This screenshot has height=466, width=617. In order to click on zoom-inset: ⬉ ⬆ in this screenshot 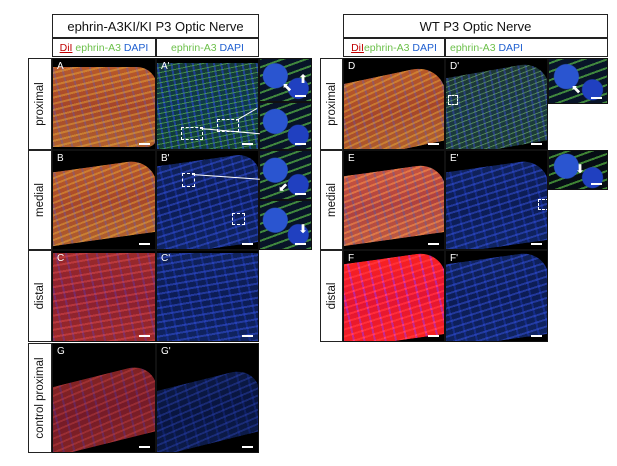, I will do `click(285, 80)`.